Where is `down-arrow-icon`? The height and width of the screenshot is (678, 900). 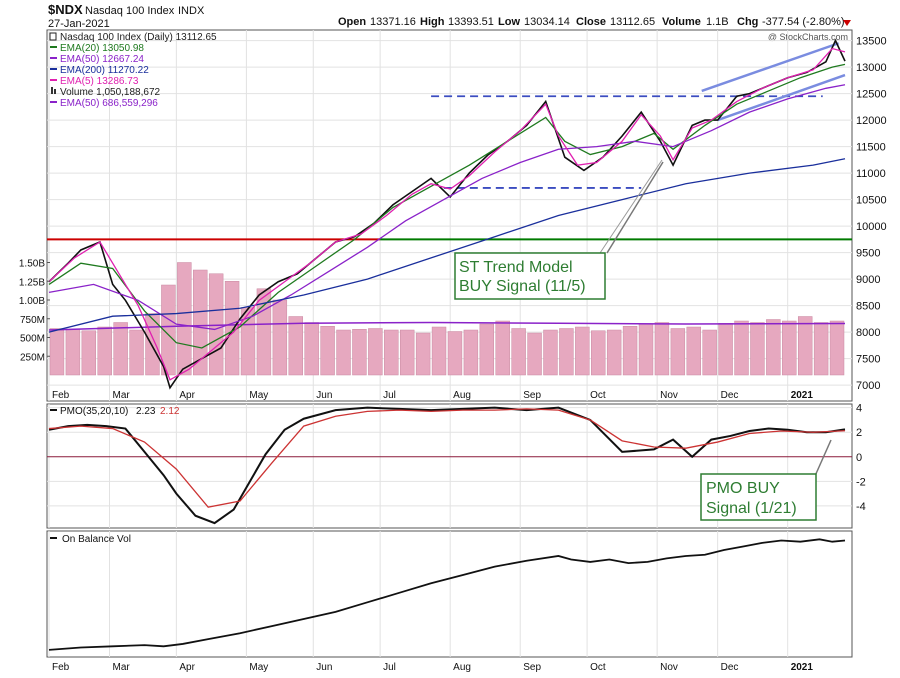
down-arrow-icon is located at coordinates (847, 23).